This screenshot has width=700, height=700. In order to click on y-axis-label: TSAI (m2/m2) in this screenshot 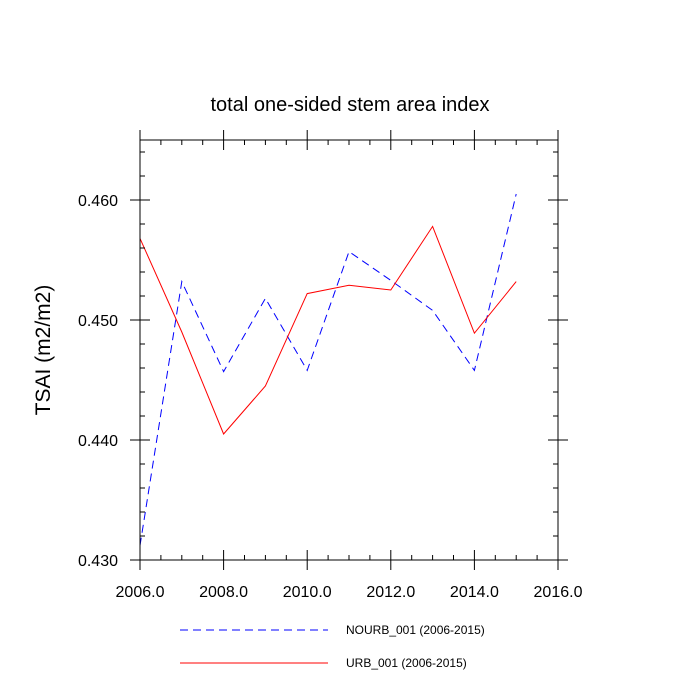, I will do `click(43, 350)`.